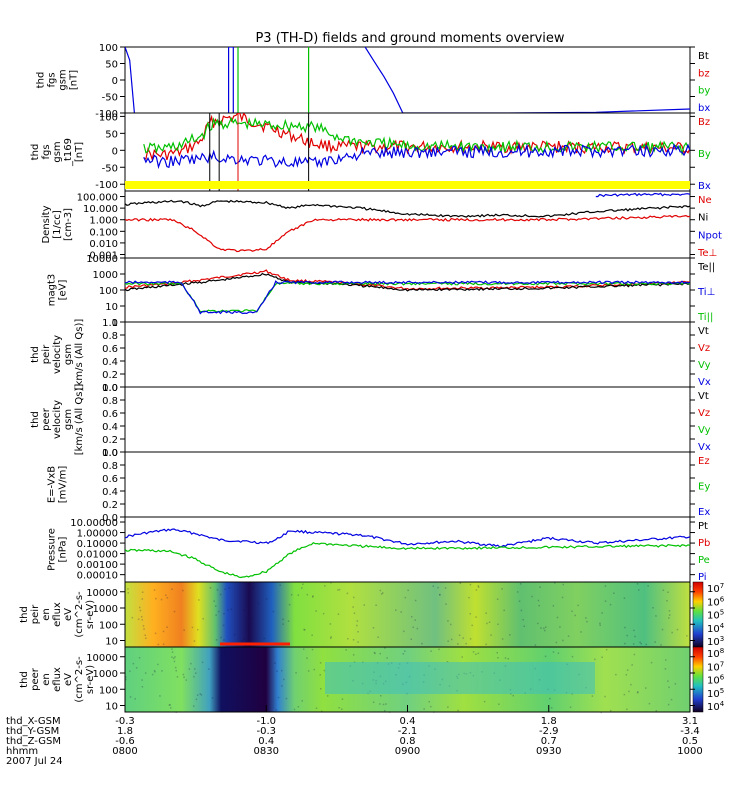 The height and width of the screenshot is (800, 750). Describe the element at coordinates (407, 185) in the screenshot. I see `yellow-band` at that location.